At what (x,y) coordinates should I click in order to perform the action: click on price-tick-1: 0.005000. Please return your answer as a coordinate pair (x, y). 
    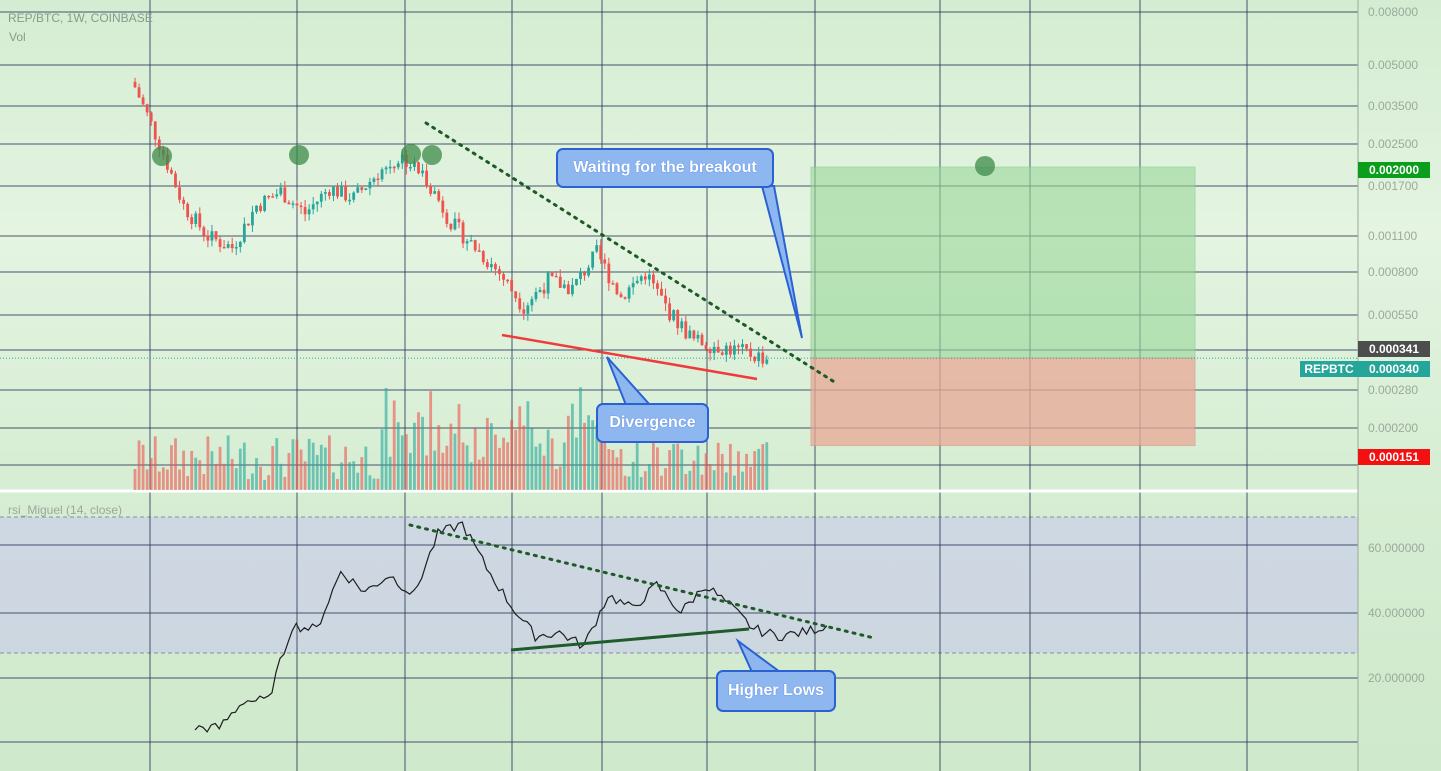
    Looking at the image, I should click on (1393, 65).